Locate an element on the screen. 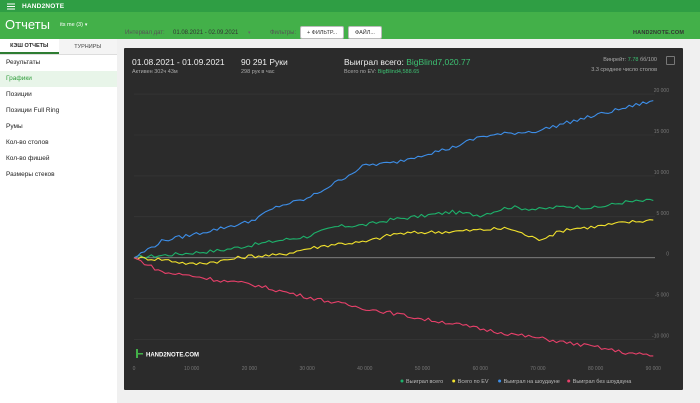  sidebar-item-rooms: Румы is located at coordinates (14, 126).